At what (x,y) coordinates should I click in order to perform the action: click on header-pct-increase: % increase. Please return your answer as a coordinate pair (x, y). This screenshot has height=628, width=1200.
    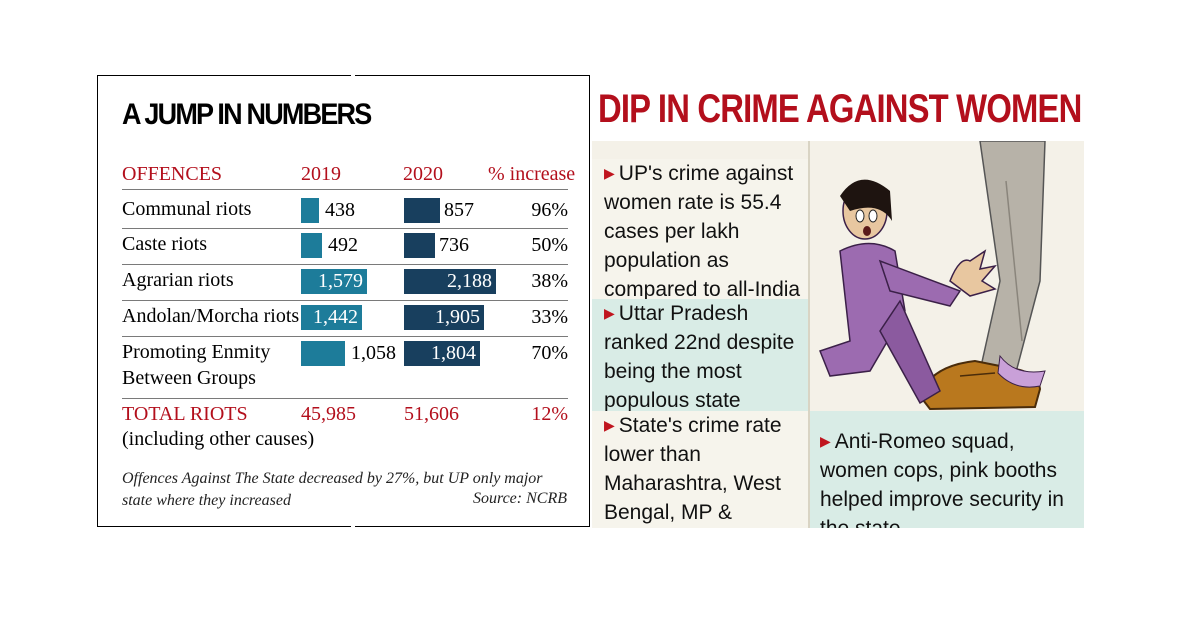
    Looking at the image, I should click on (532, 174).